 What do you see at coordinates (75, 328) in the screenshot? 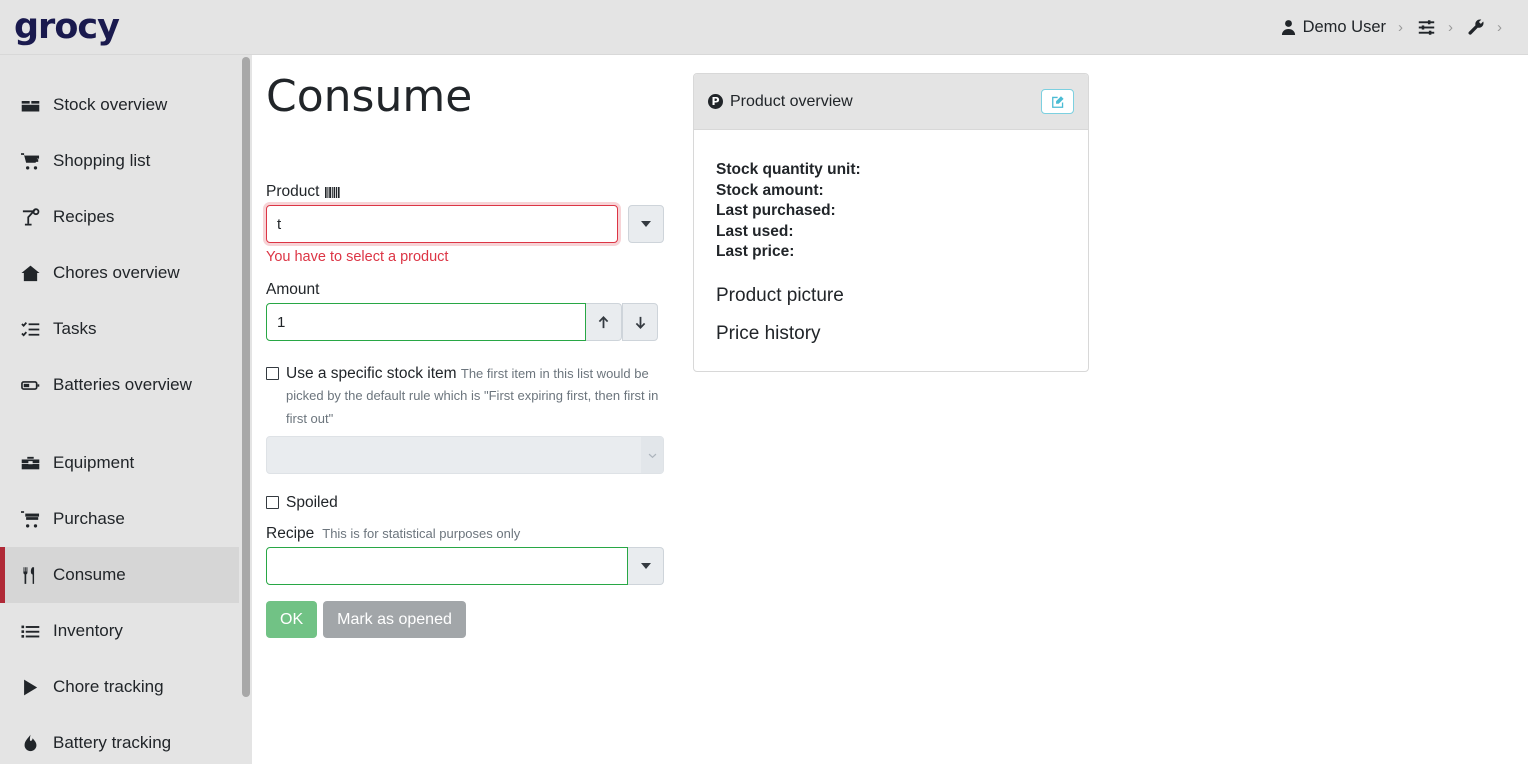
I see `sidebar-item-label: Tasks` at bounding box center [75, 328].